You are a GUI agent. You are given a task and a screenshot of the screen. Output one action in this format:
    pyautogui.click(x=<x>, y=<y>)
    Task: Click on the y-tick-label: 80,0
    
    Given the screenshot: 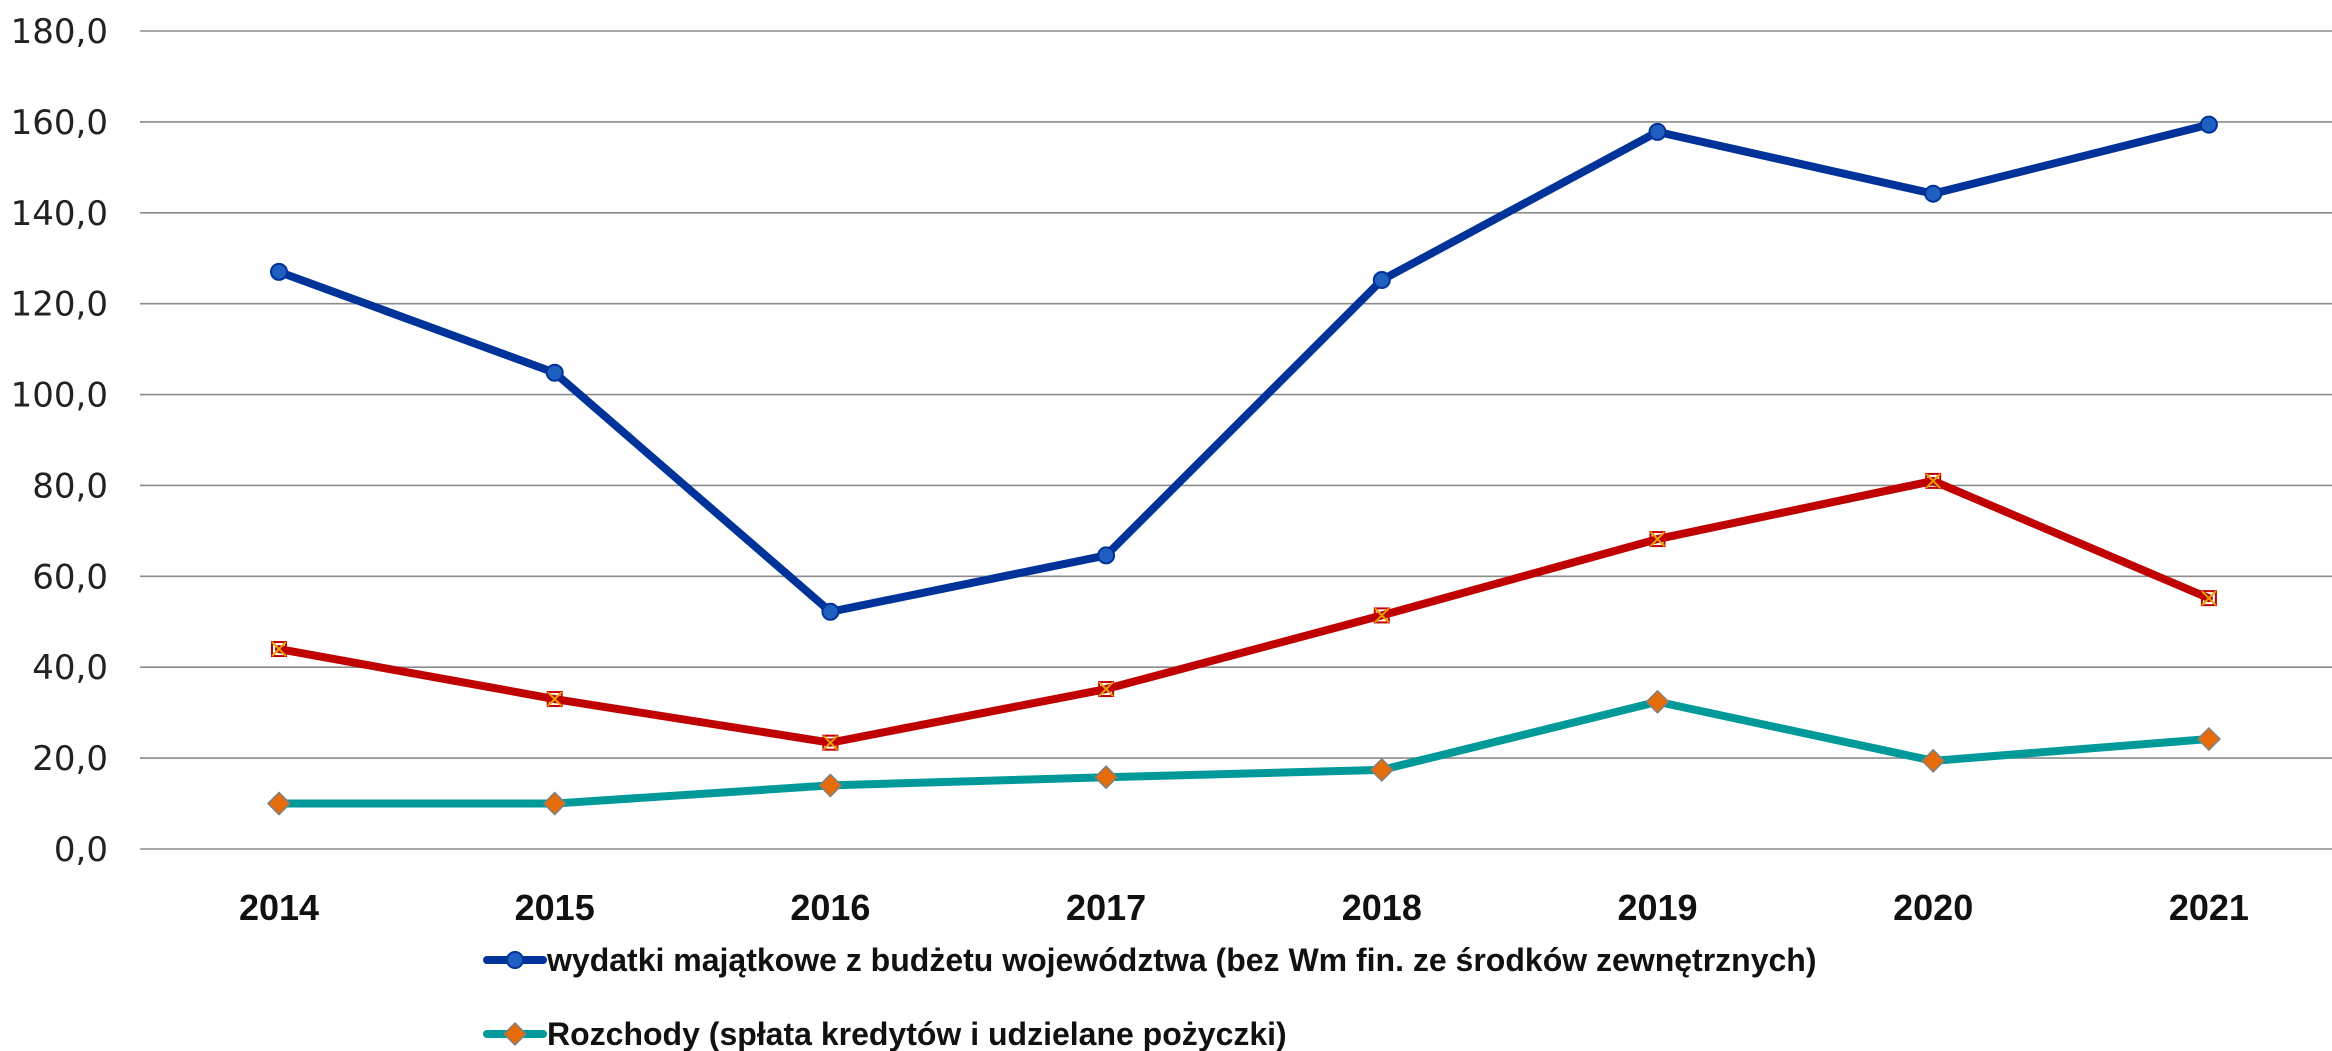 What is the action you would take?
    pyautogui.click(x=70, y=486)
    